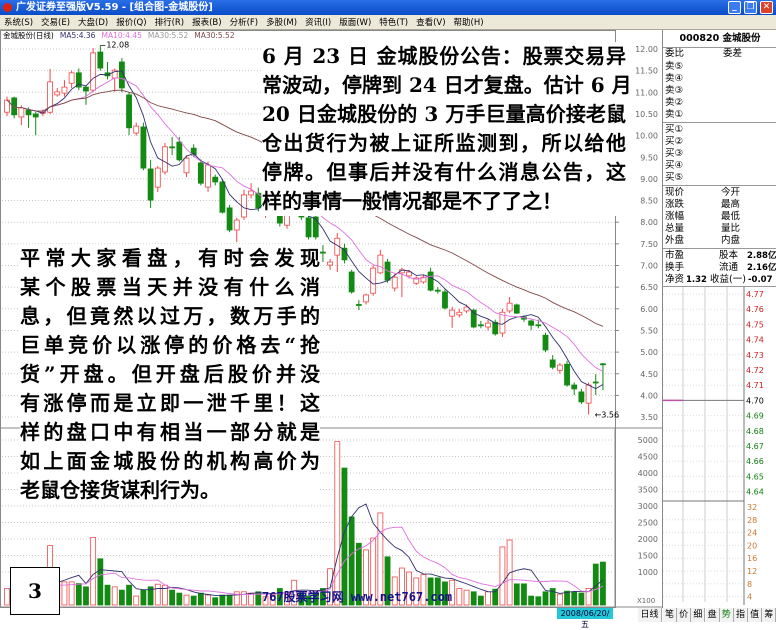  I want to click on menu-item: 交易(E), so click(56, 23).